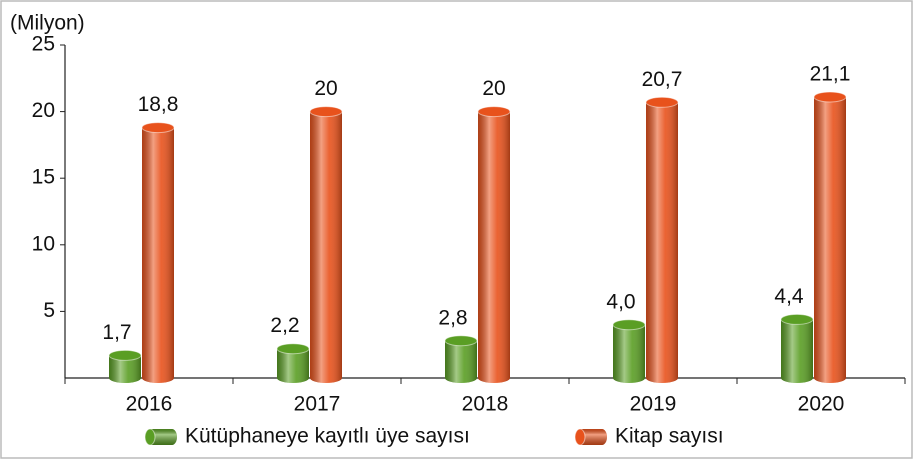 This screenshot has height=459, width=913. I want to click on data-label: 20,7, so click(662, 79).